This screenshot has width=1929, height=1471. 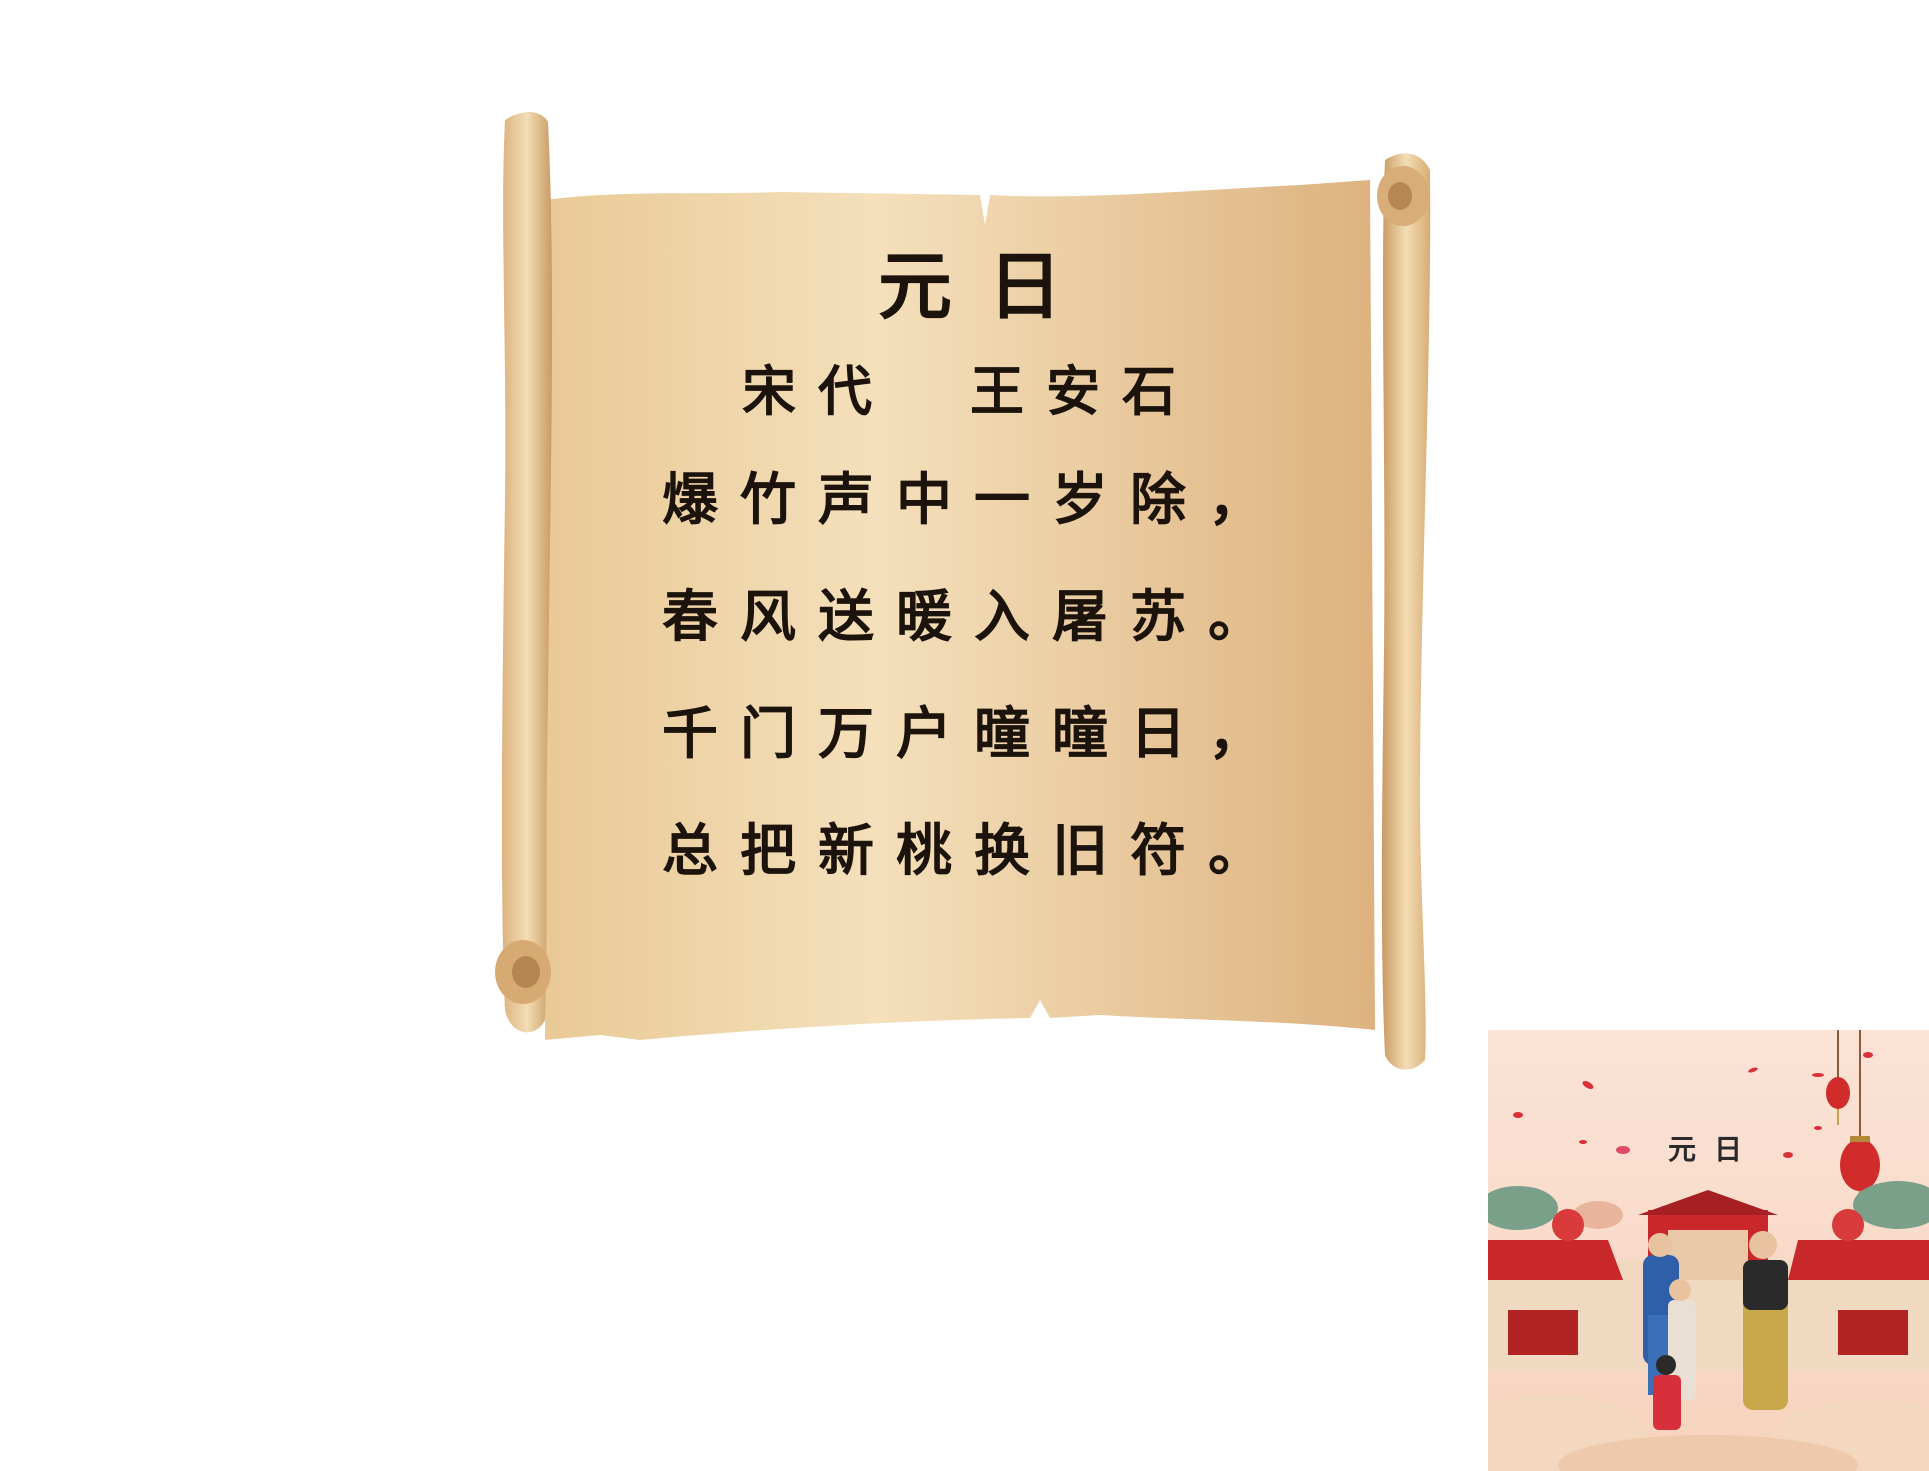 What do you see at coordinates (1708, 1433) in the screenshot?
I see `foreground-clouds` at bounding box center [1708, 1433].